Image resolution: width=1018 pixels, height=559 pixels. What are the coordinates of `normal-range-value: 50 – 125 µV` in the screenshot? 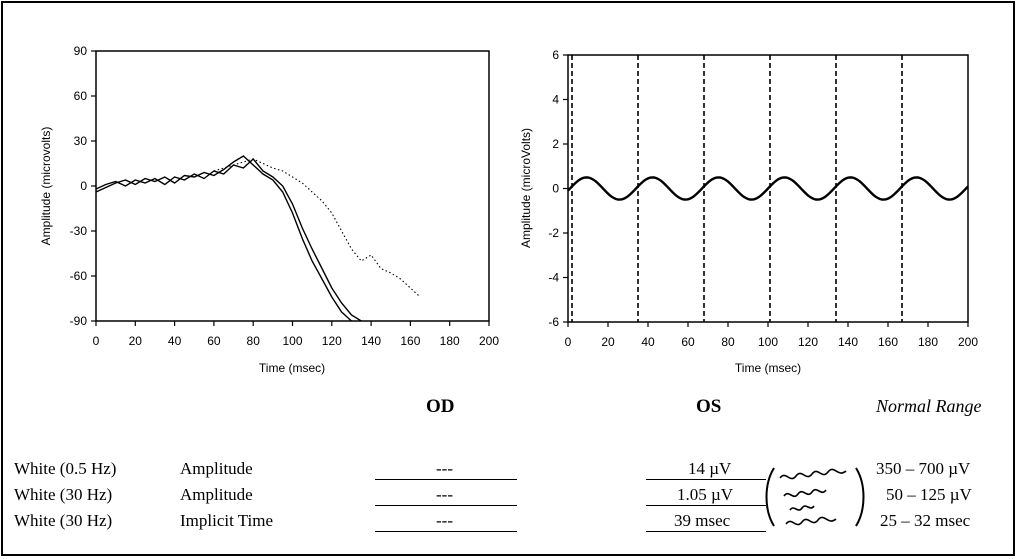 It's located at (929, 494).